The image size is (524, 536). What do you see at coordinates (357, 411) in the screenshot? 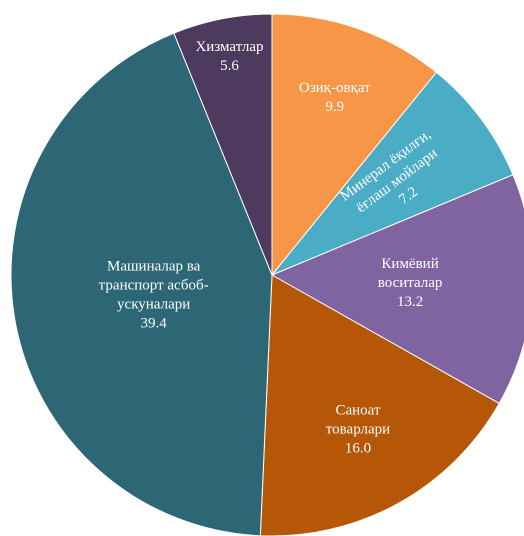
I see `category-label: Саноат` at bounding box center [357, 411].